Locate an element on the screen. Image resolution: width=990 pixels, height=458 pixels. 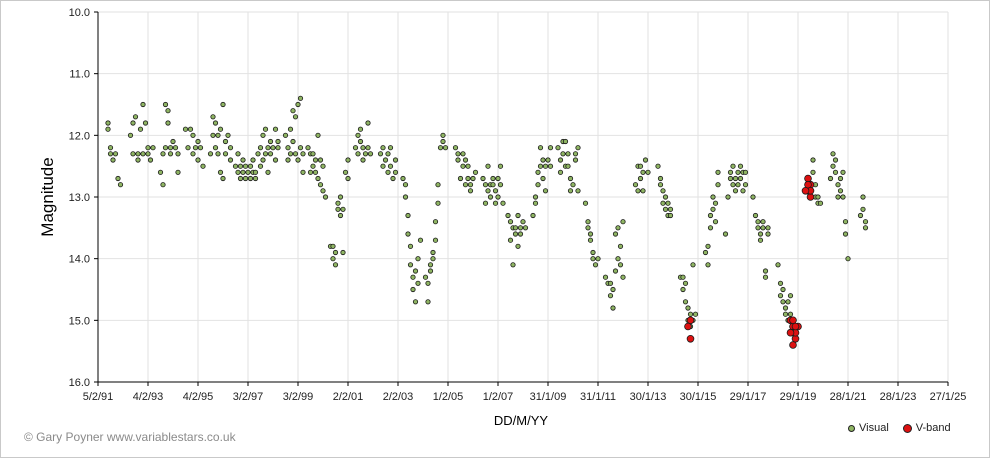
legend-item-vband: V-band is located at coordinates (926, 428).